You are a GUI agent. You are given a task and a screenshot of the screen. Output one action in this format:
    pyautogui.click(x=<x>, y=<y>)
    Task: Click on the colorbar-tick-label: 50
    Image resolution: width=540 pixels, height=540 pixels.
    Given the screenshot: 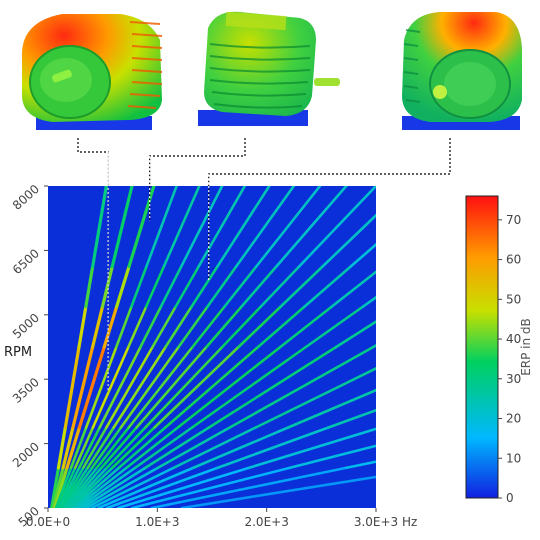 What is the action you would take?
    pyautogui.click(x=513, y=299)
    